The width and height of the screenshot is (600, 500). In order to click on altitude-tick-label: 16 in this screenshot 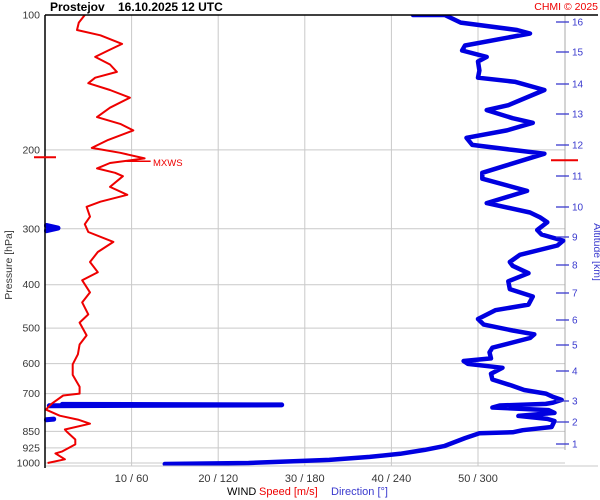, I will do `click(578, 23)`.